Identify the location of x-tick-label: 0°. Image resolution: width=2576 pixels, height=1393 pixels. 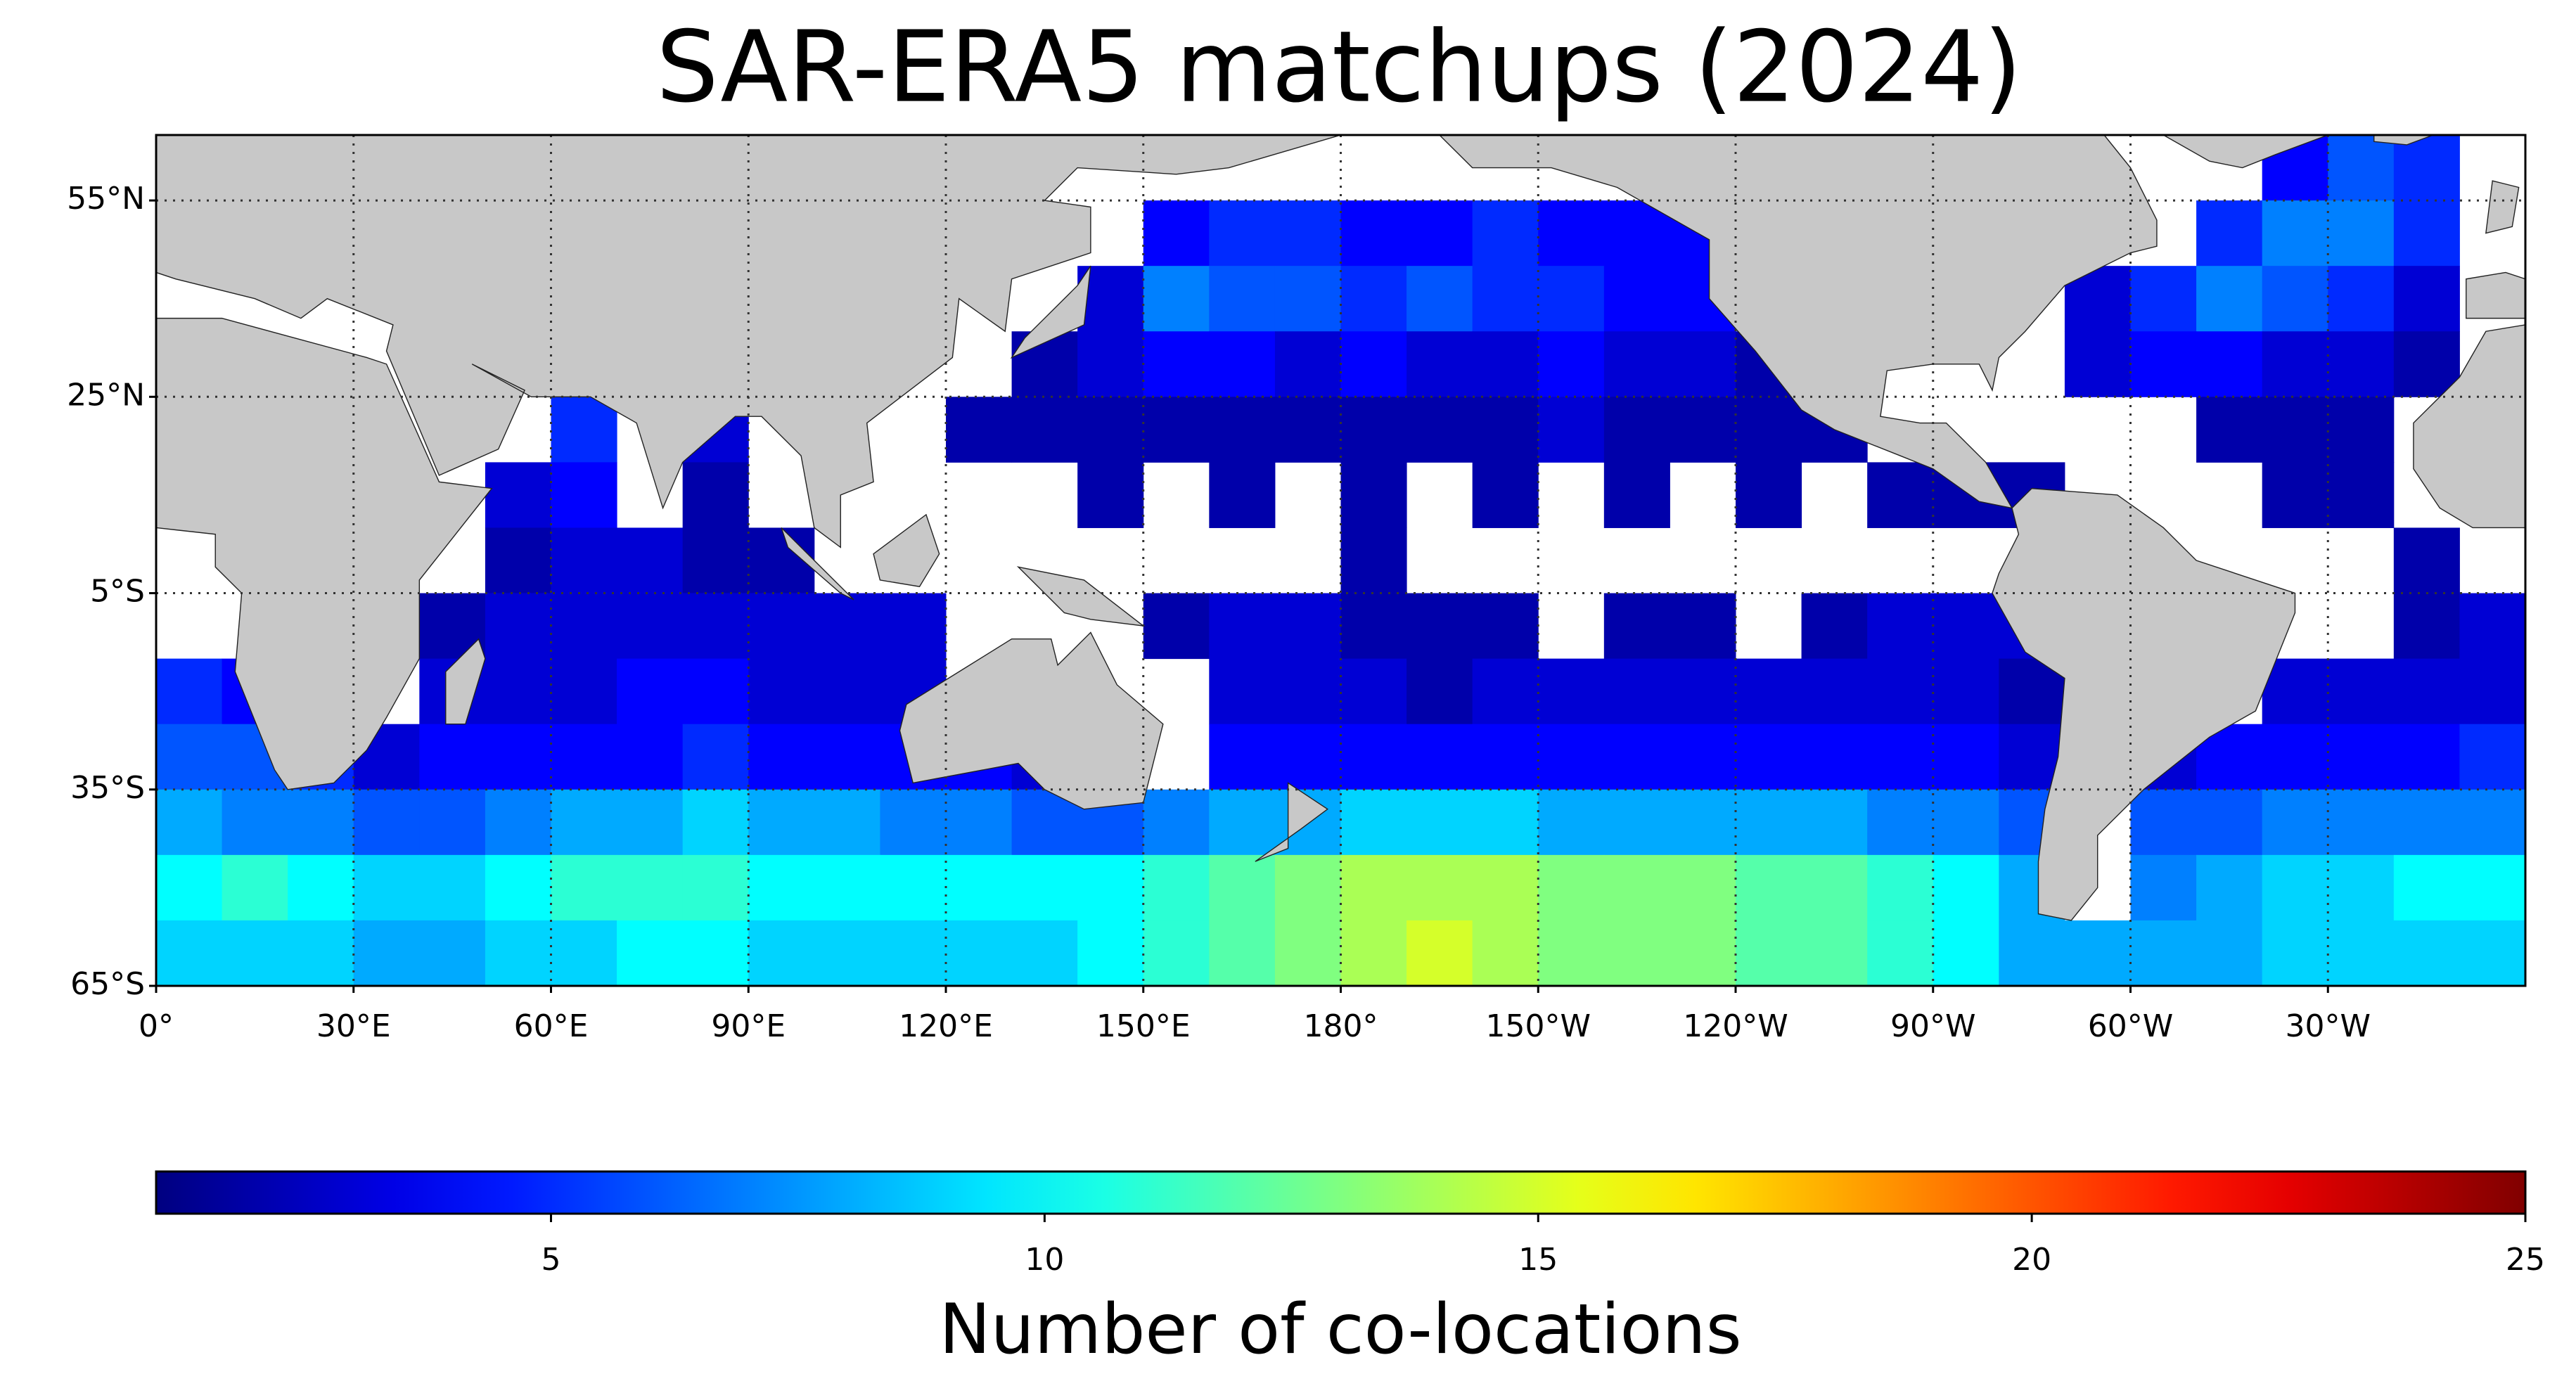
(156, 1026).